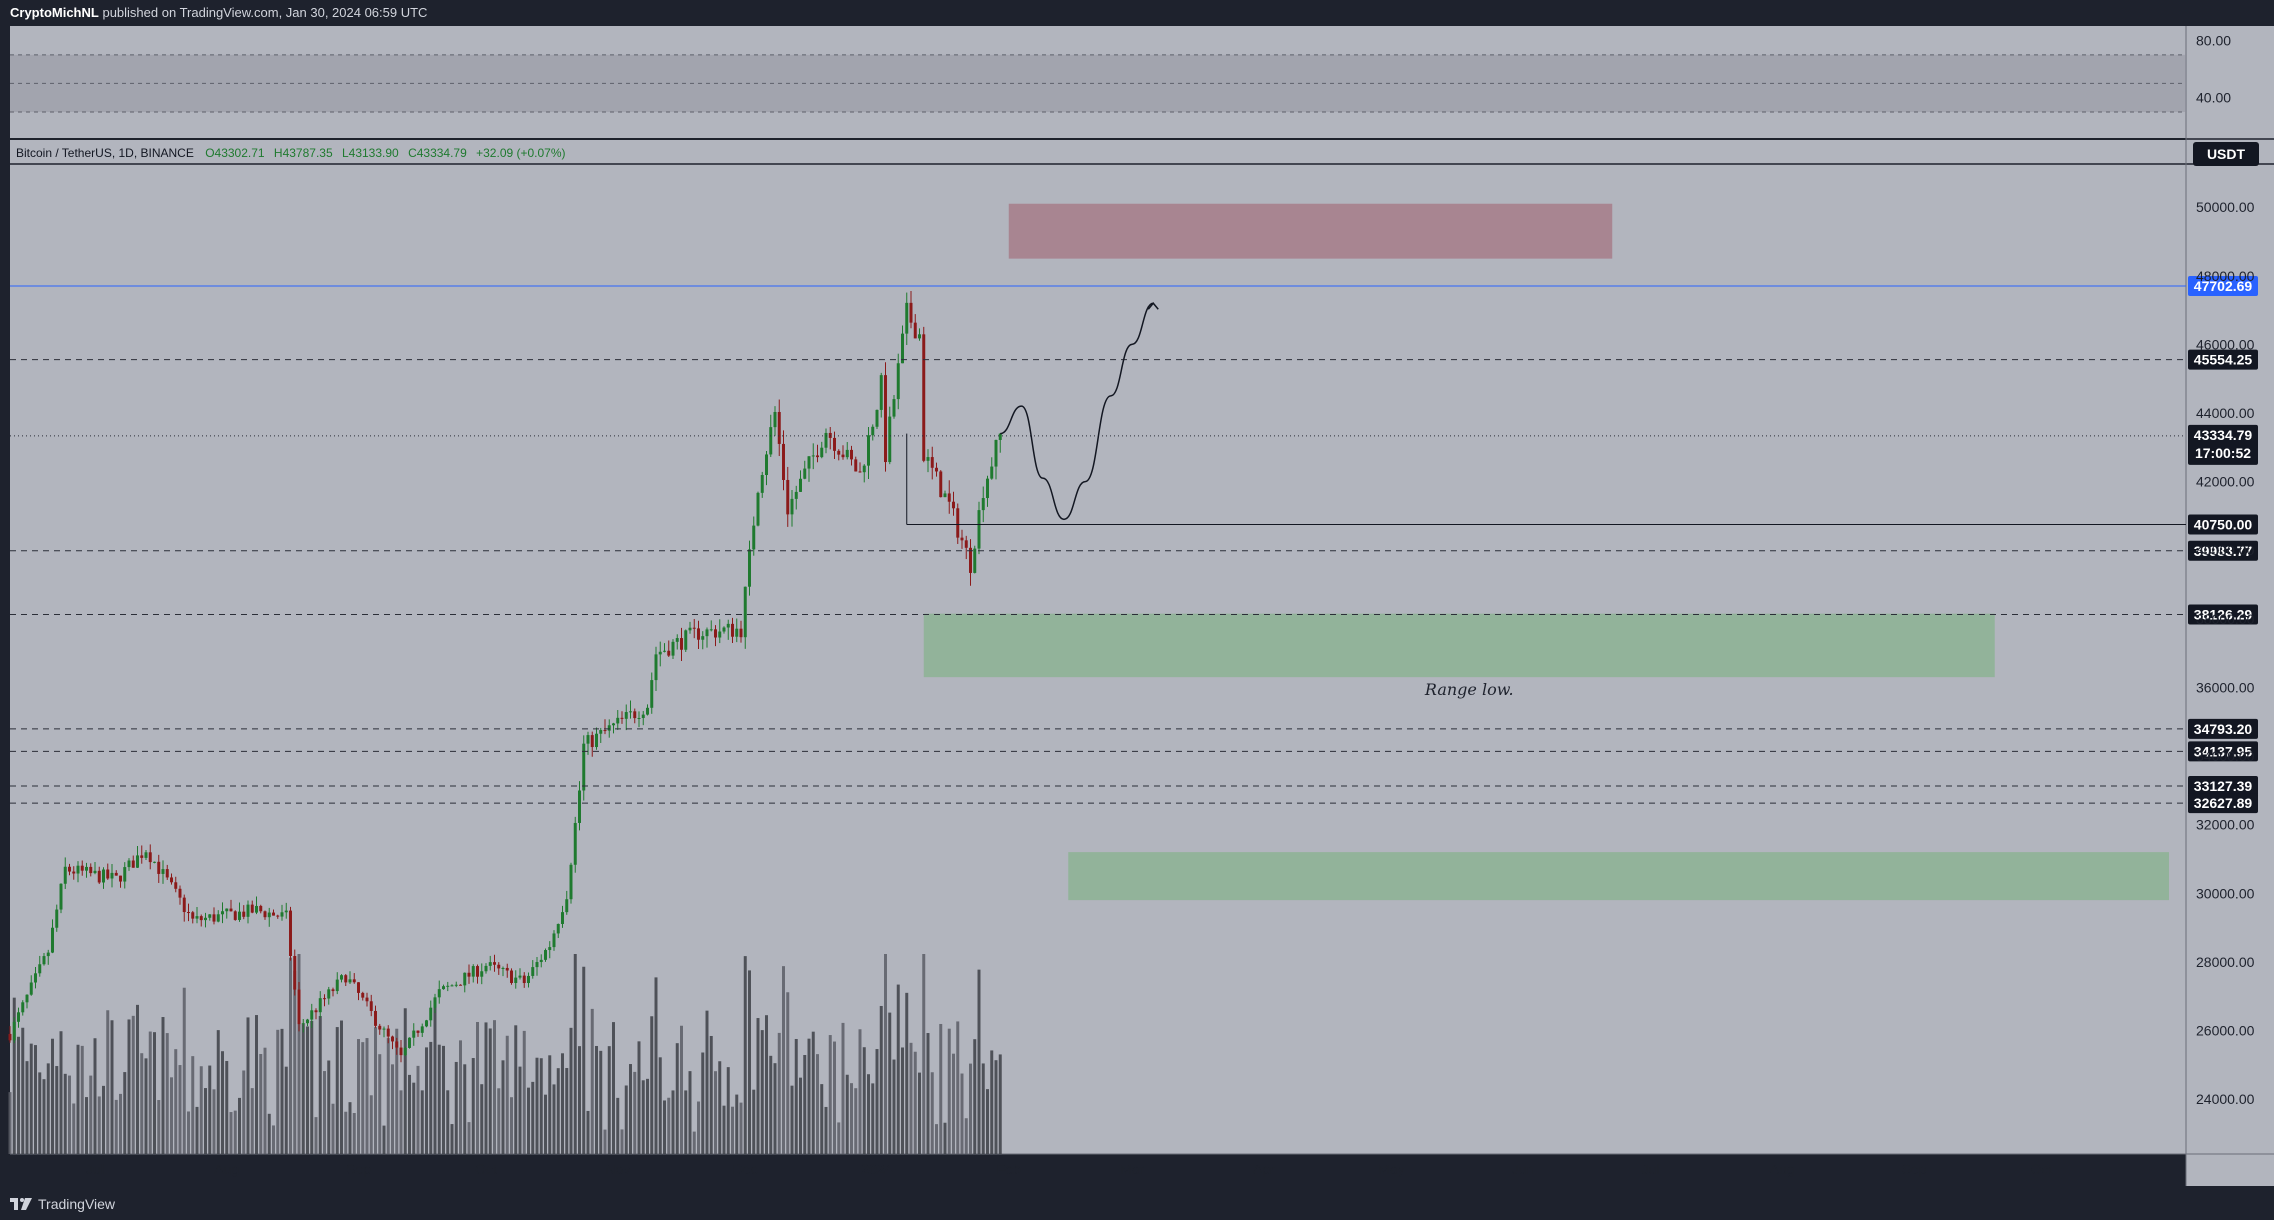 The image size is (2274, 1220). What do you see at coordinates (54, 12) in the screenshot?
I see `author-name: CryptoMichNL` at bounding box center [54, 12].